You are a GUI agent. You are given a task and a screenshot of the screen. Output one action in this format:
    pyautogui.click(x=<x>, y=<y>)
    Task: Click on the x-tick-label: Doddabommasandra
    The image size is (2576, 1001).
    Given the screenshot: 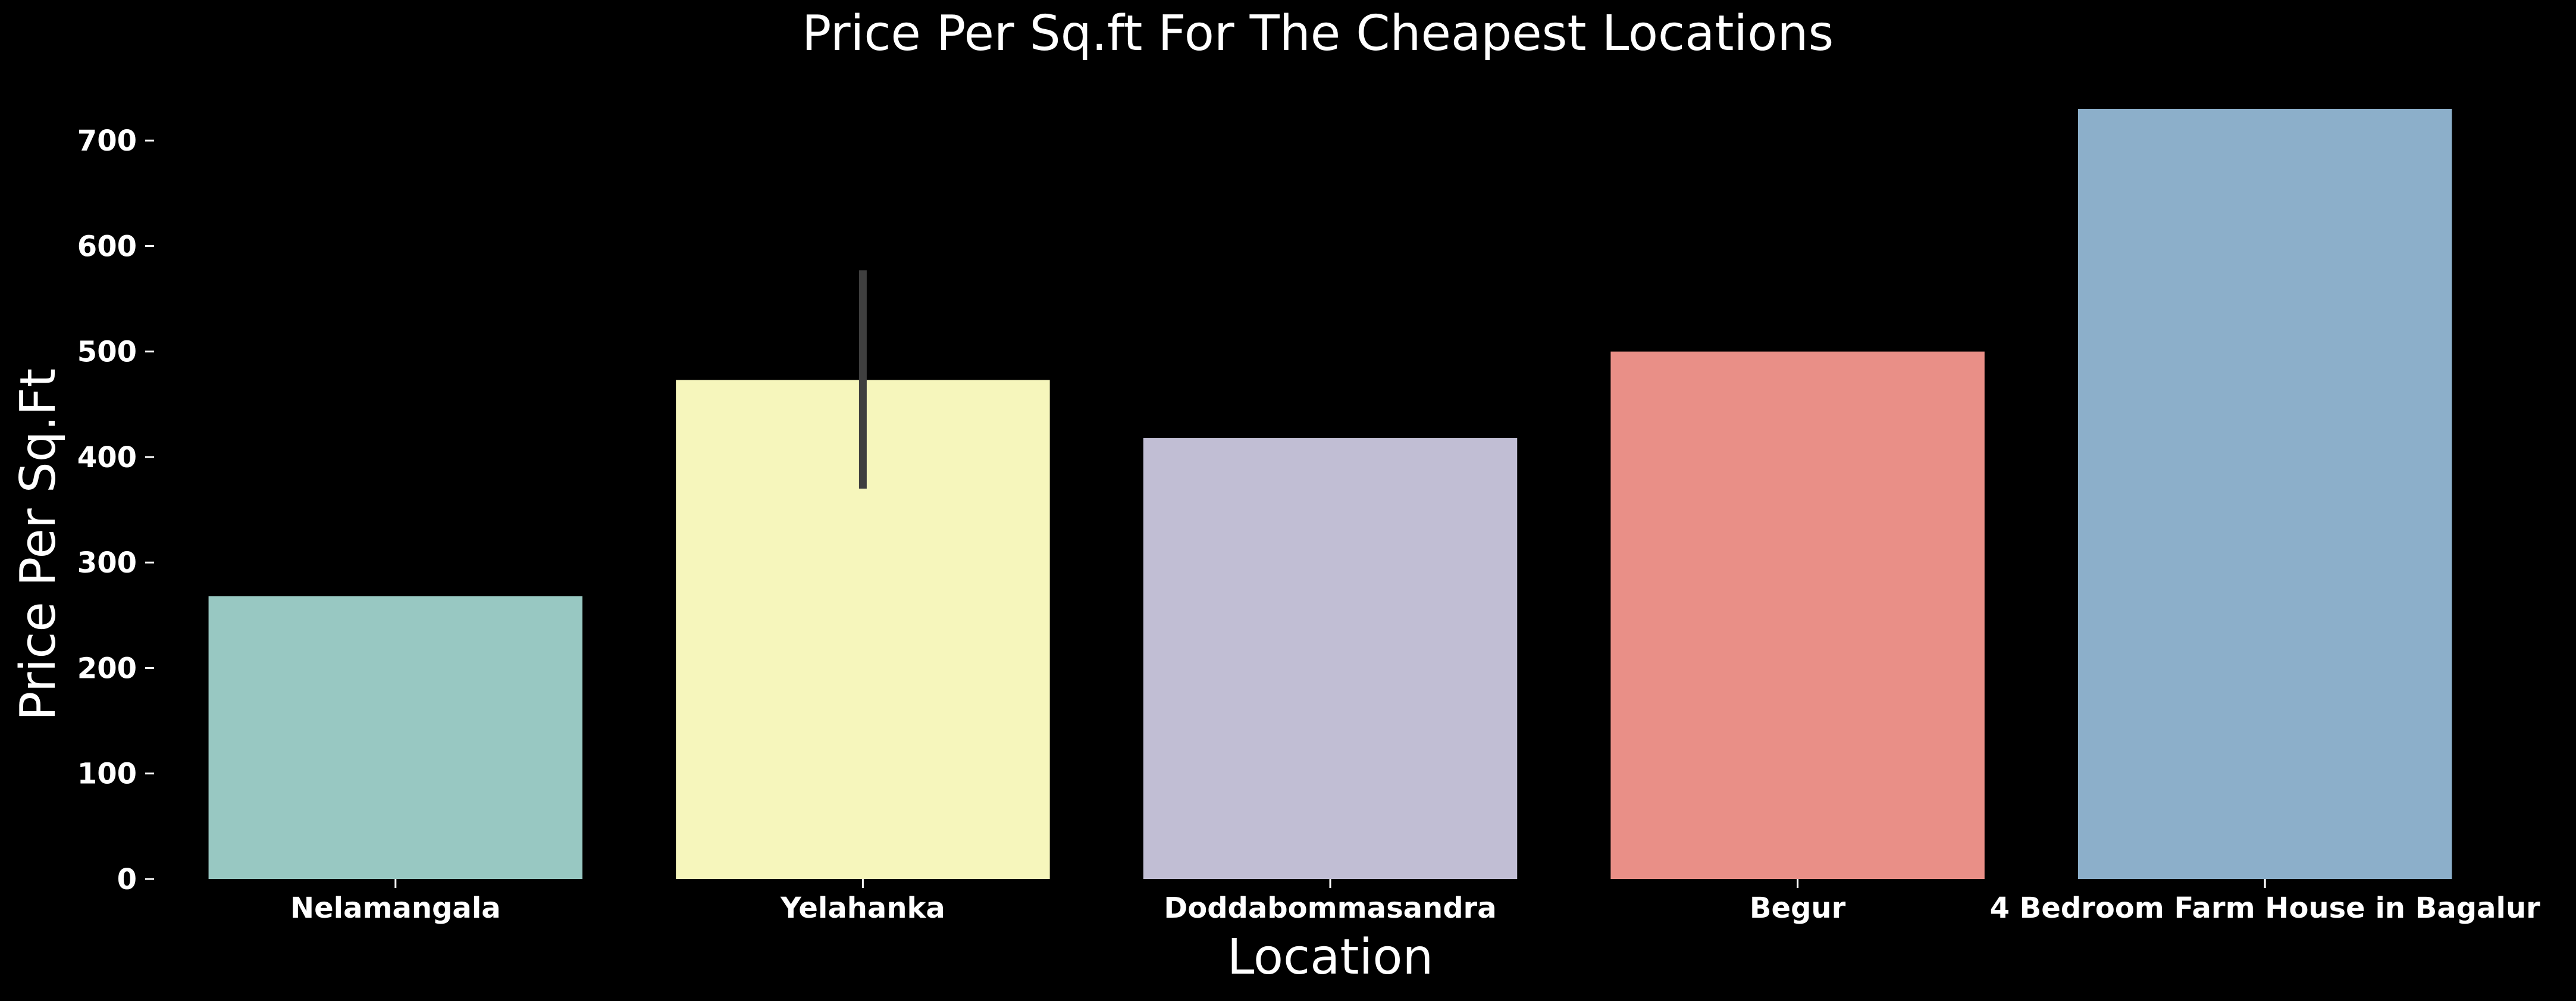 What is the action you would take?
    pyautogui.click(x=1330, y=908)
    